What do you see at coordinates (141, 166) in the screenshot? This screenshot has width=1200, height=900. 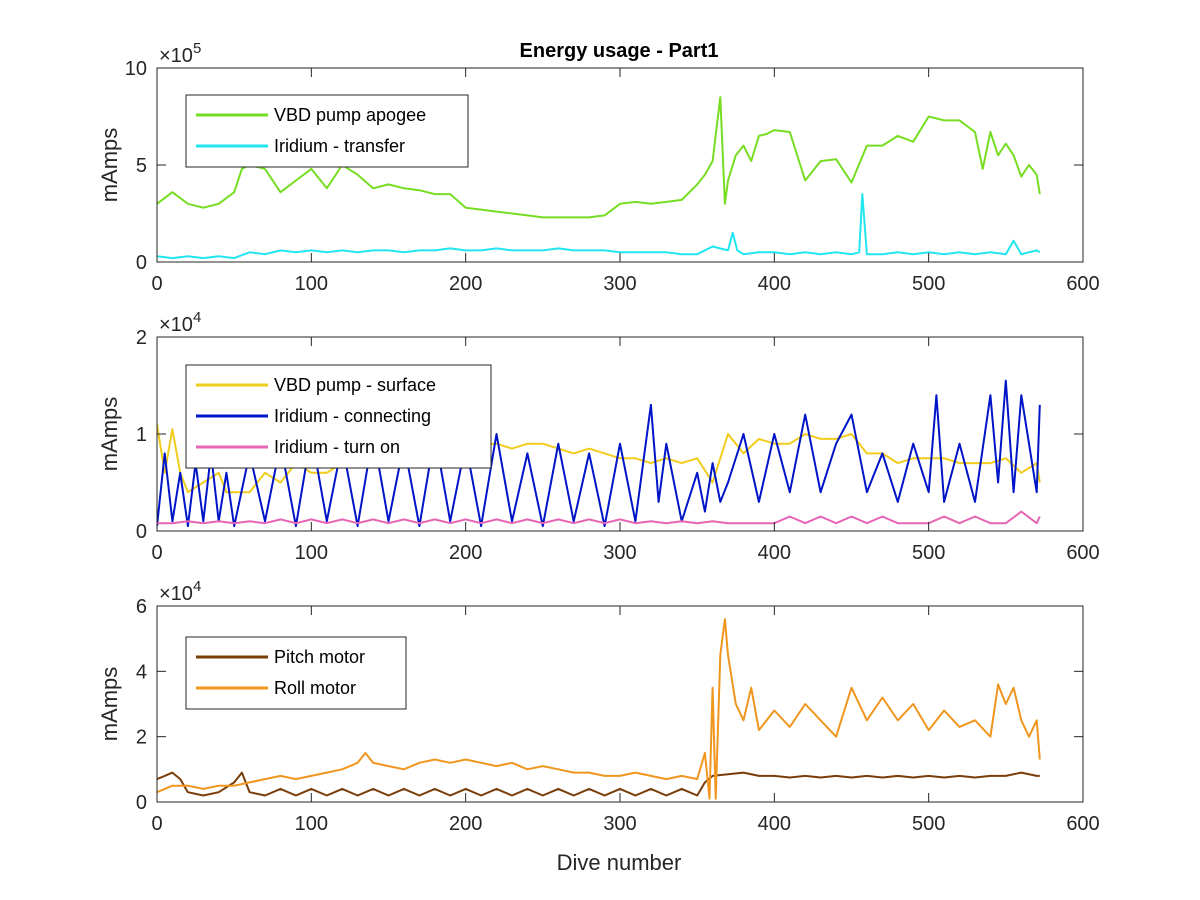 I see `y-tick-label: 5` at bounding box center [141, 166].